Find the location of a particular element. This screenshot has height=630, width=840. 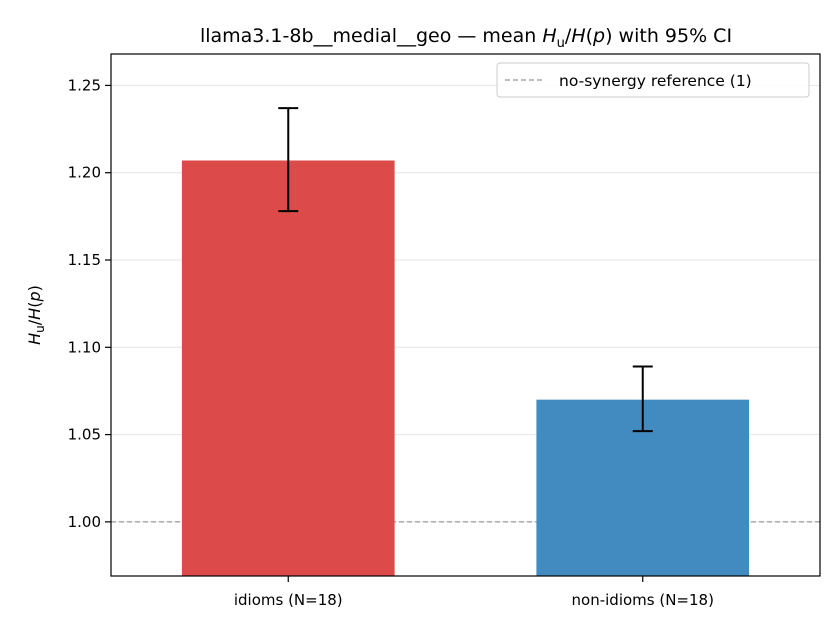

y-axis-ticks: 1.00 1.05 1.10 1.15 1.20 1.25 is located at coordinates (89, 303).